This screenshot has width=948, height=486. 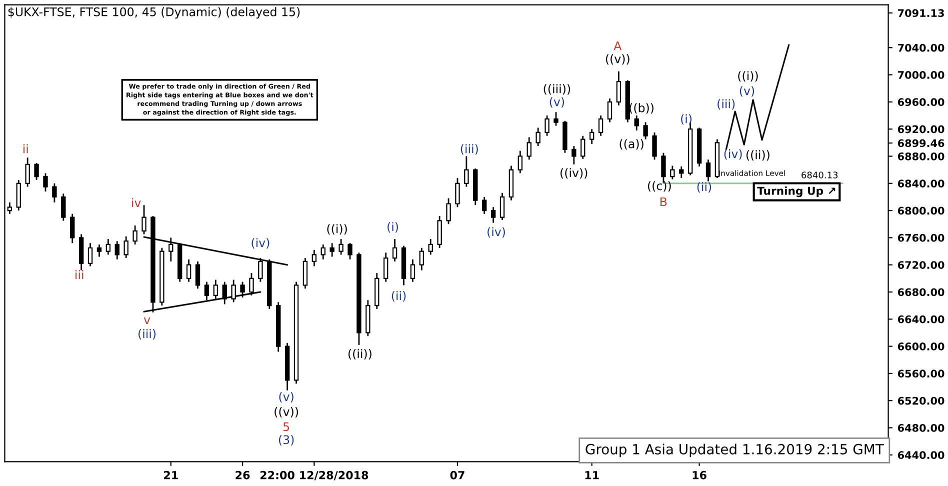 What do you see at coordinates (921, 292) in the screenshot?
I see `y-tick-label: 6680.00` at bounding box center [921, 292].